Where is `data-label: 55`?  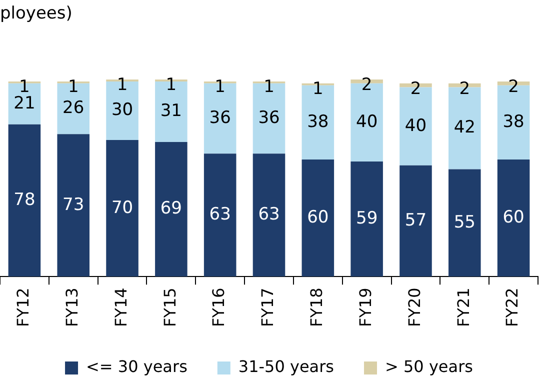 data-label: 55 is located at coordinates (465, 222).